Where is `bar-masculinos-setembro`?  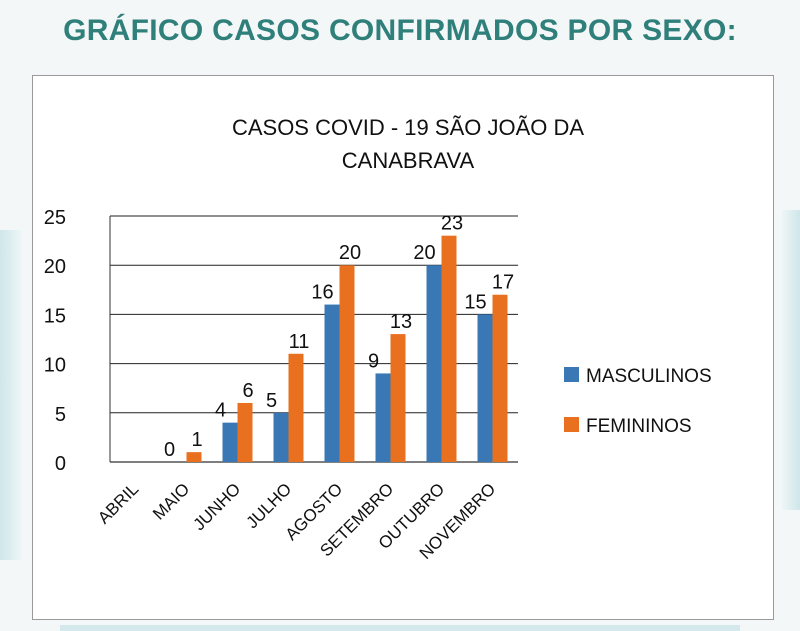
bar-masculinos-setembro is located at coordinates (383, 417).